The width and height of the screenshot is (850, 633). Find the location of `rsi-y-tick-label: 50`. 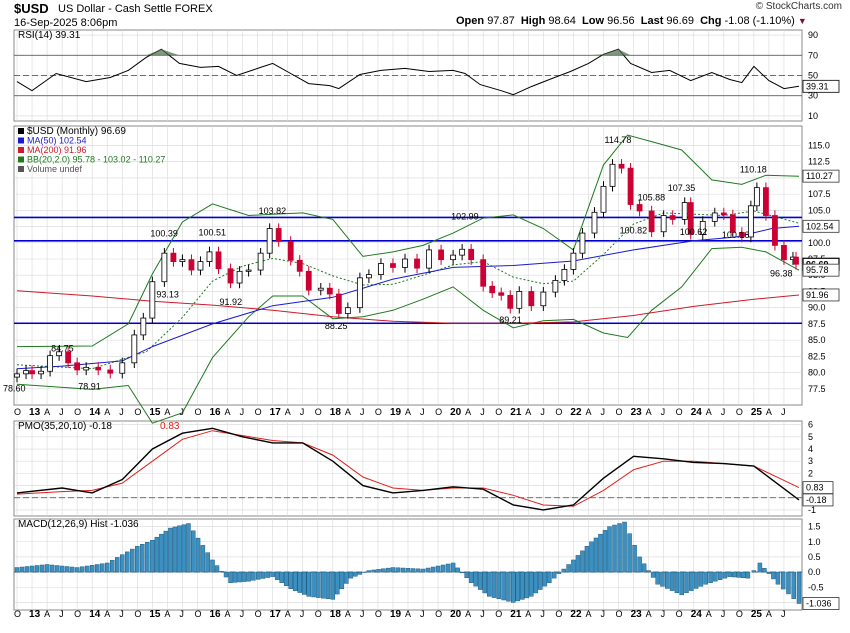

rsi-y-tick-label: 50 is located at coordinates (813, 76).